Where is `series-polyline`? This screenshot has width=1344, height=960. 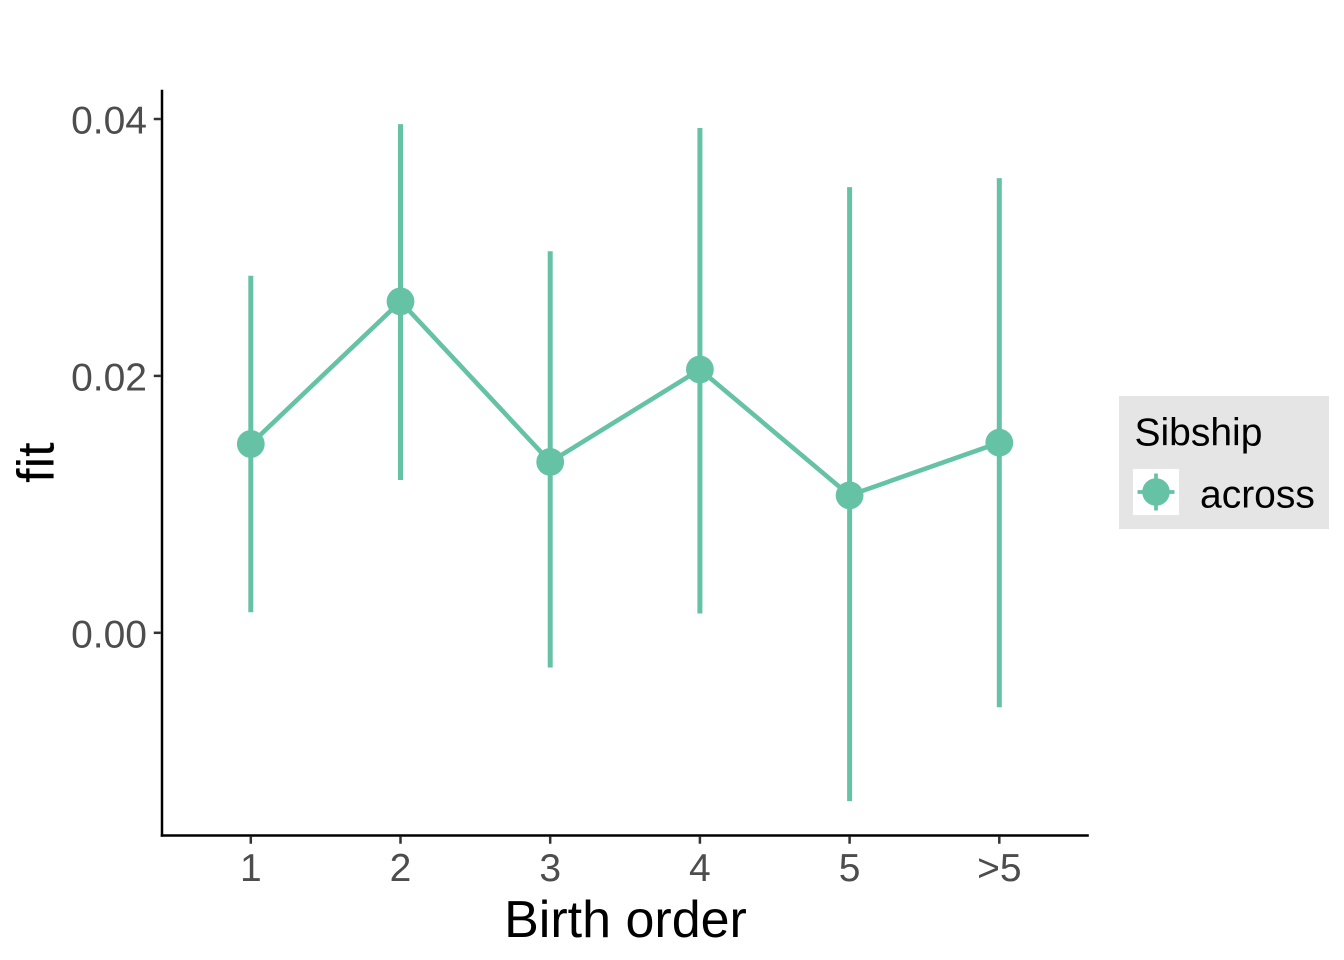 series-polyline is located at coordinates (625, 398).